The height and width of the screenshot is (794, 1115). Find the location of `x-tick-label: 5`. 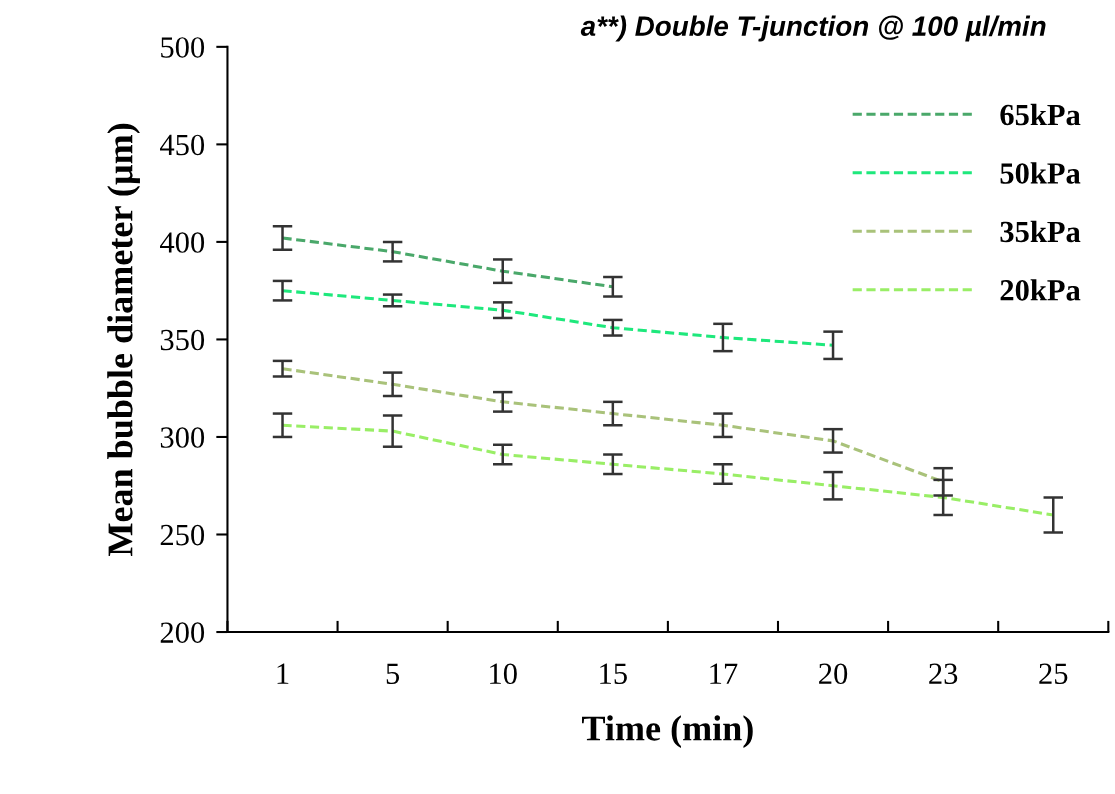

x-tick-label: 5 is located at coordinates (393, 674).